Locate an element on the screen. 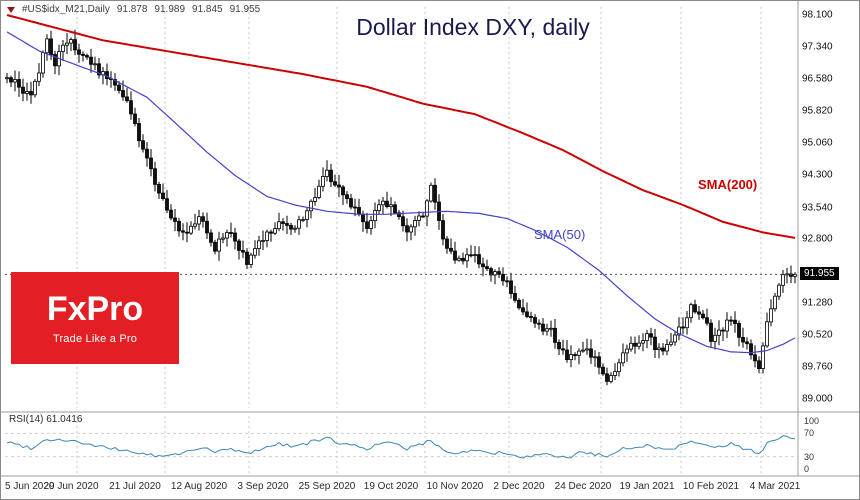 The width and height of the screenshot is (860, 500). rsi-indicator-label: RSI(14) 61.0416 is located at coordinates (45, 419).